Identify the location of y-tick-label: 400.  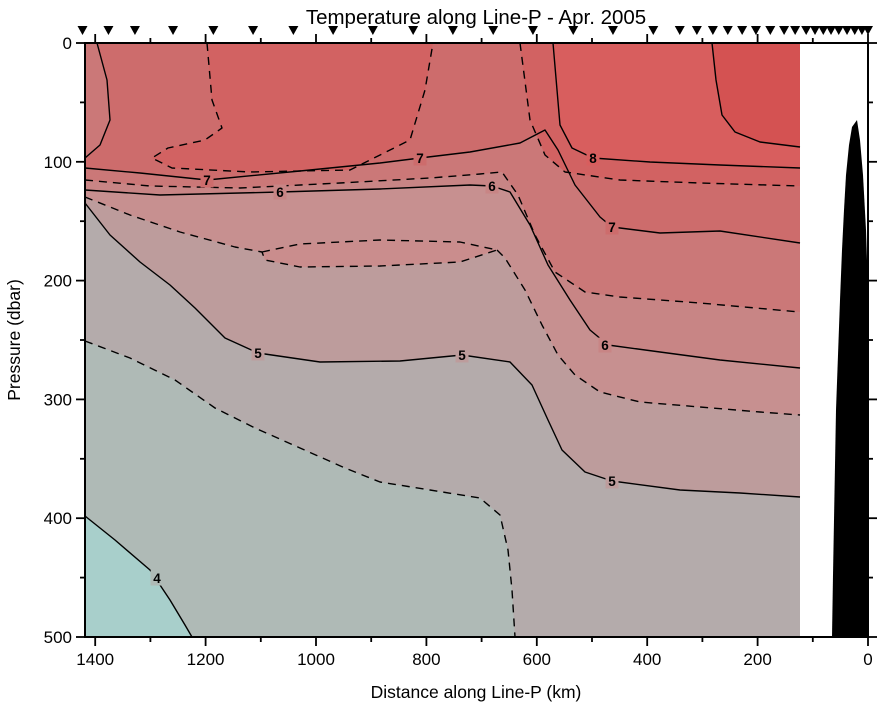
(58, 518).